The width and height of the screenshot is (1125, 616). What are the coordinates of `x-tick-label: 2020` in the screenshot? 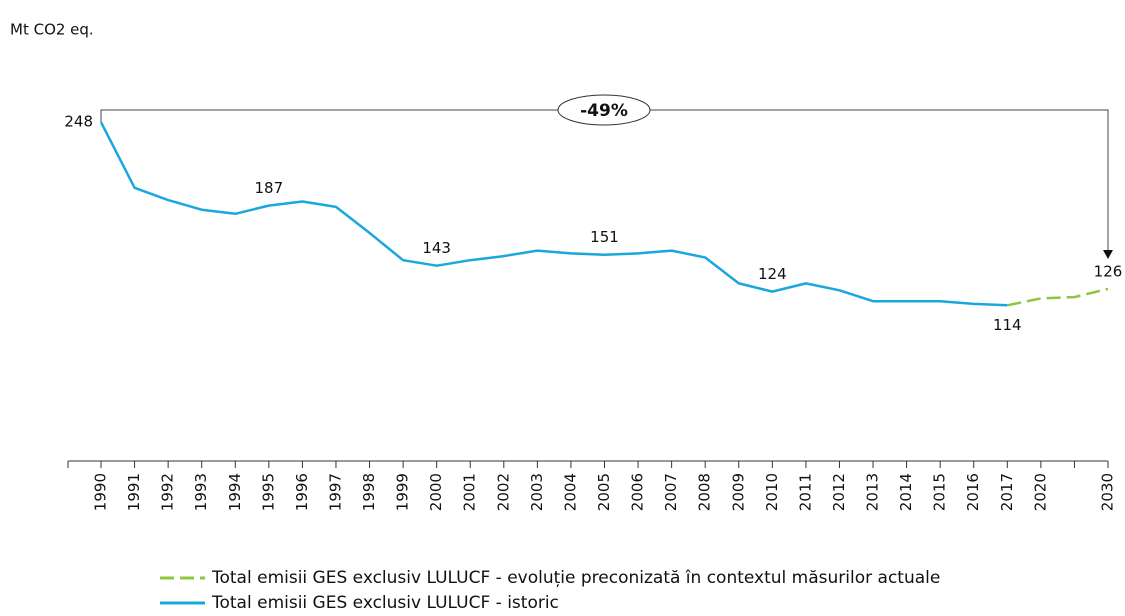 It's located at (1040, 492).